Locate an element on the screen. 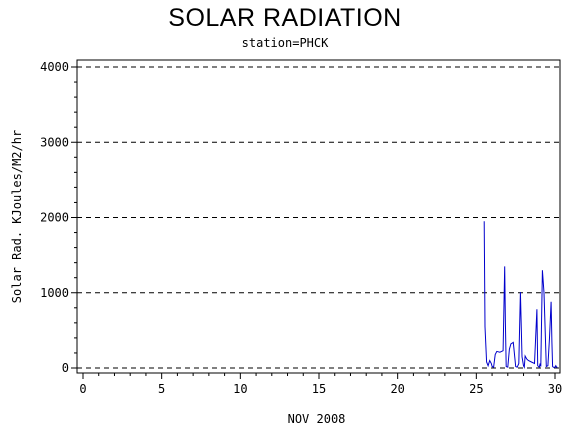  x-tick-label-0: 0 is located at coordinates (82, 389).